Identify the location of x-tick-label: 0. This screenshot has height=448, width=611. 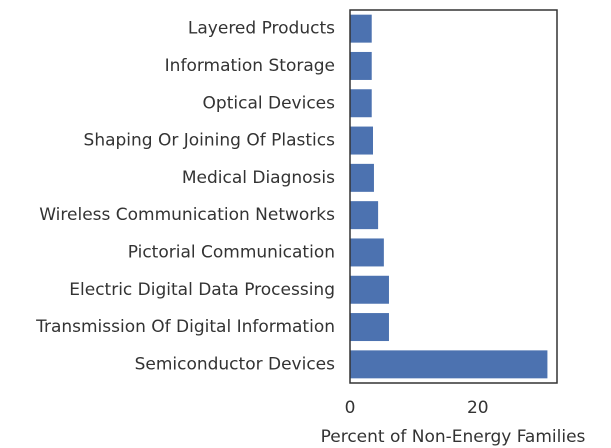
(350, 408).